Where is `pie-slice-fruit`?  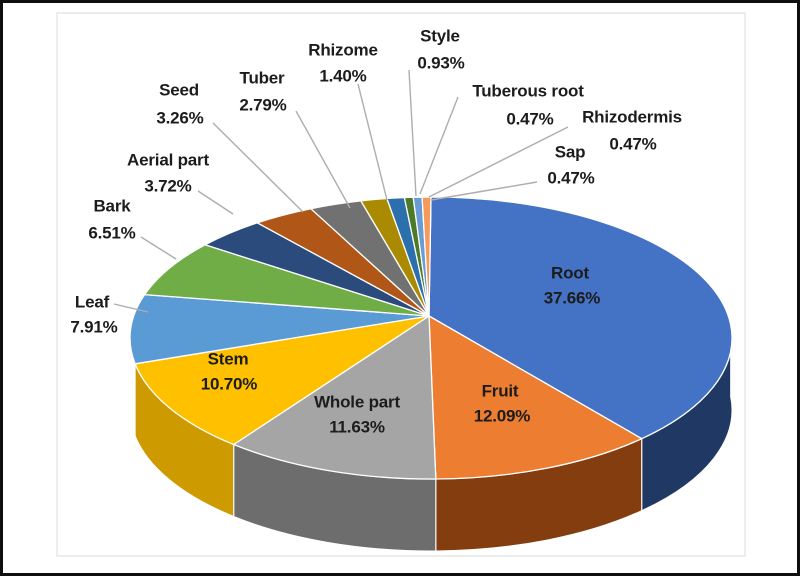 pie-slice-fruit is located at coordinates (535, 397).